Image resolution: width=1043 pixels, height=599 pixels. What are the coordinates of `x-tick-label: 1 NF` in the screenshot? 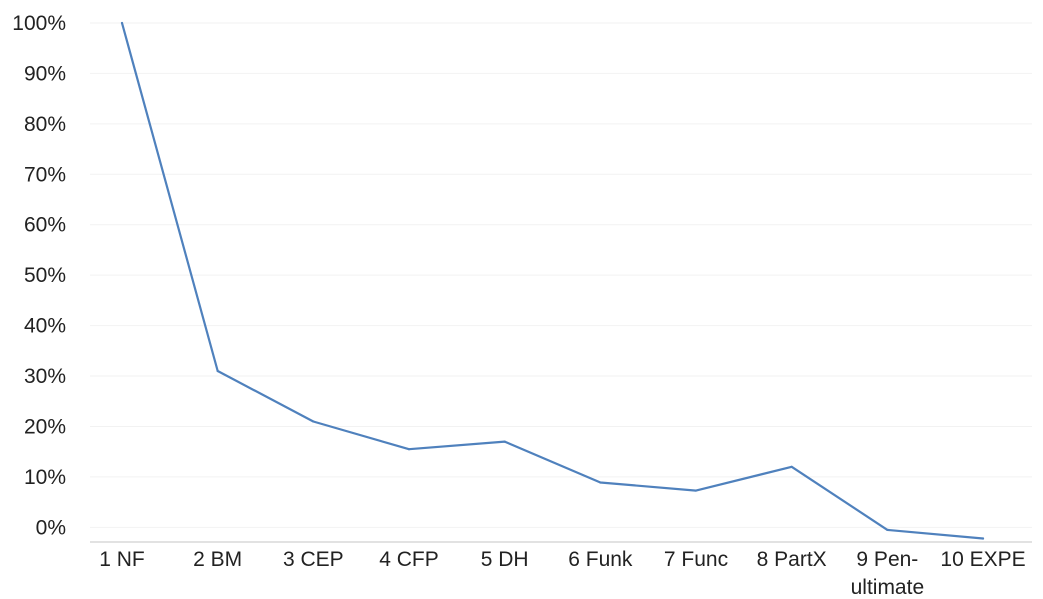 It's located at (122, 559).